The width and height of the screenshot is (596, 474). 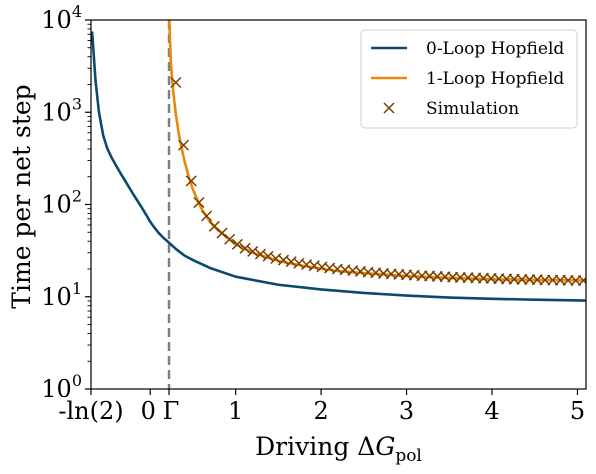 What do you see at coordinates (61, 387) in the screenshot?
I see `y-tick-label: 10⁰` at bounding box center [61, 387].